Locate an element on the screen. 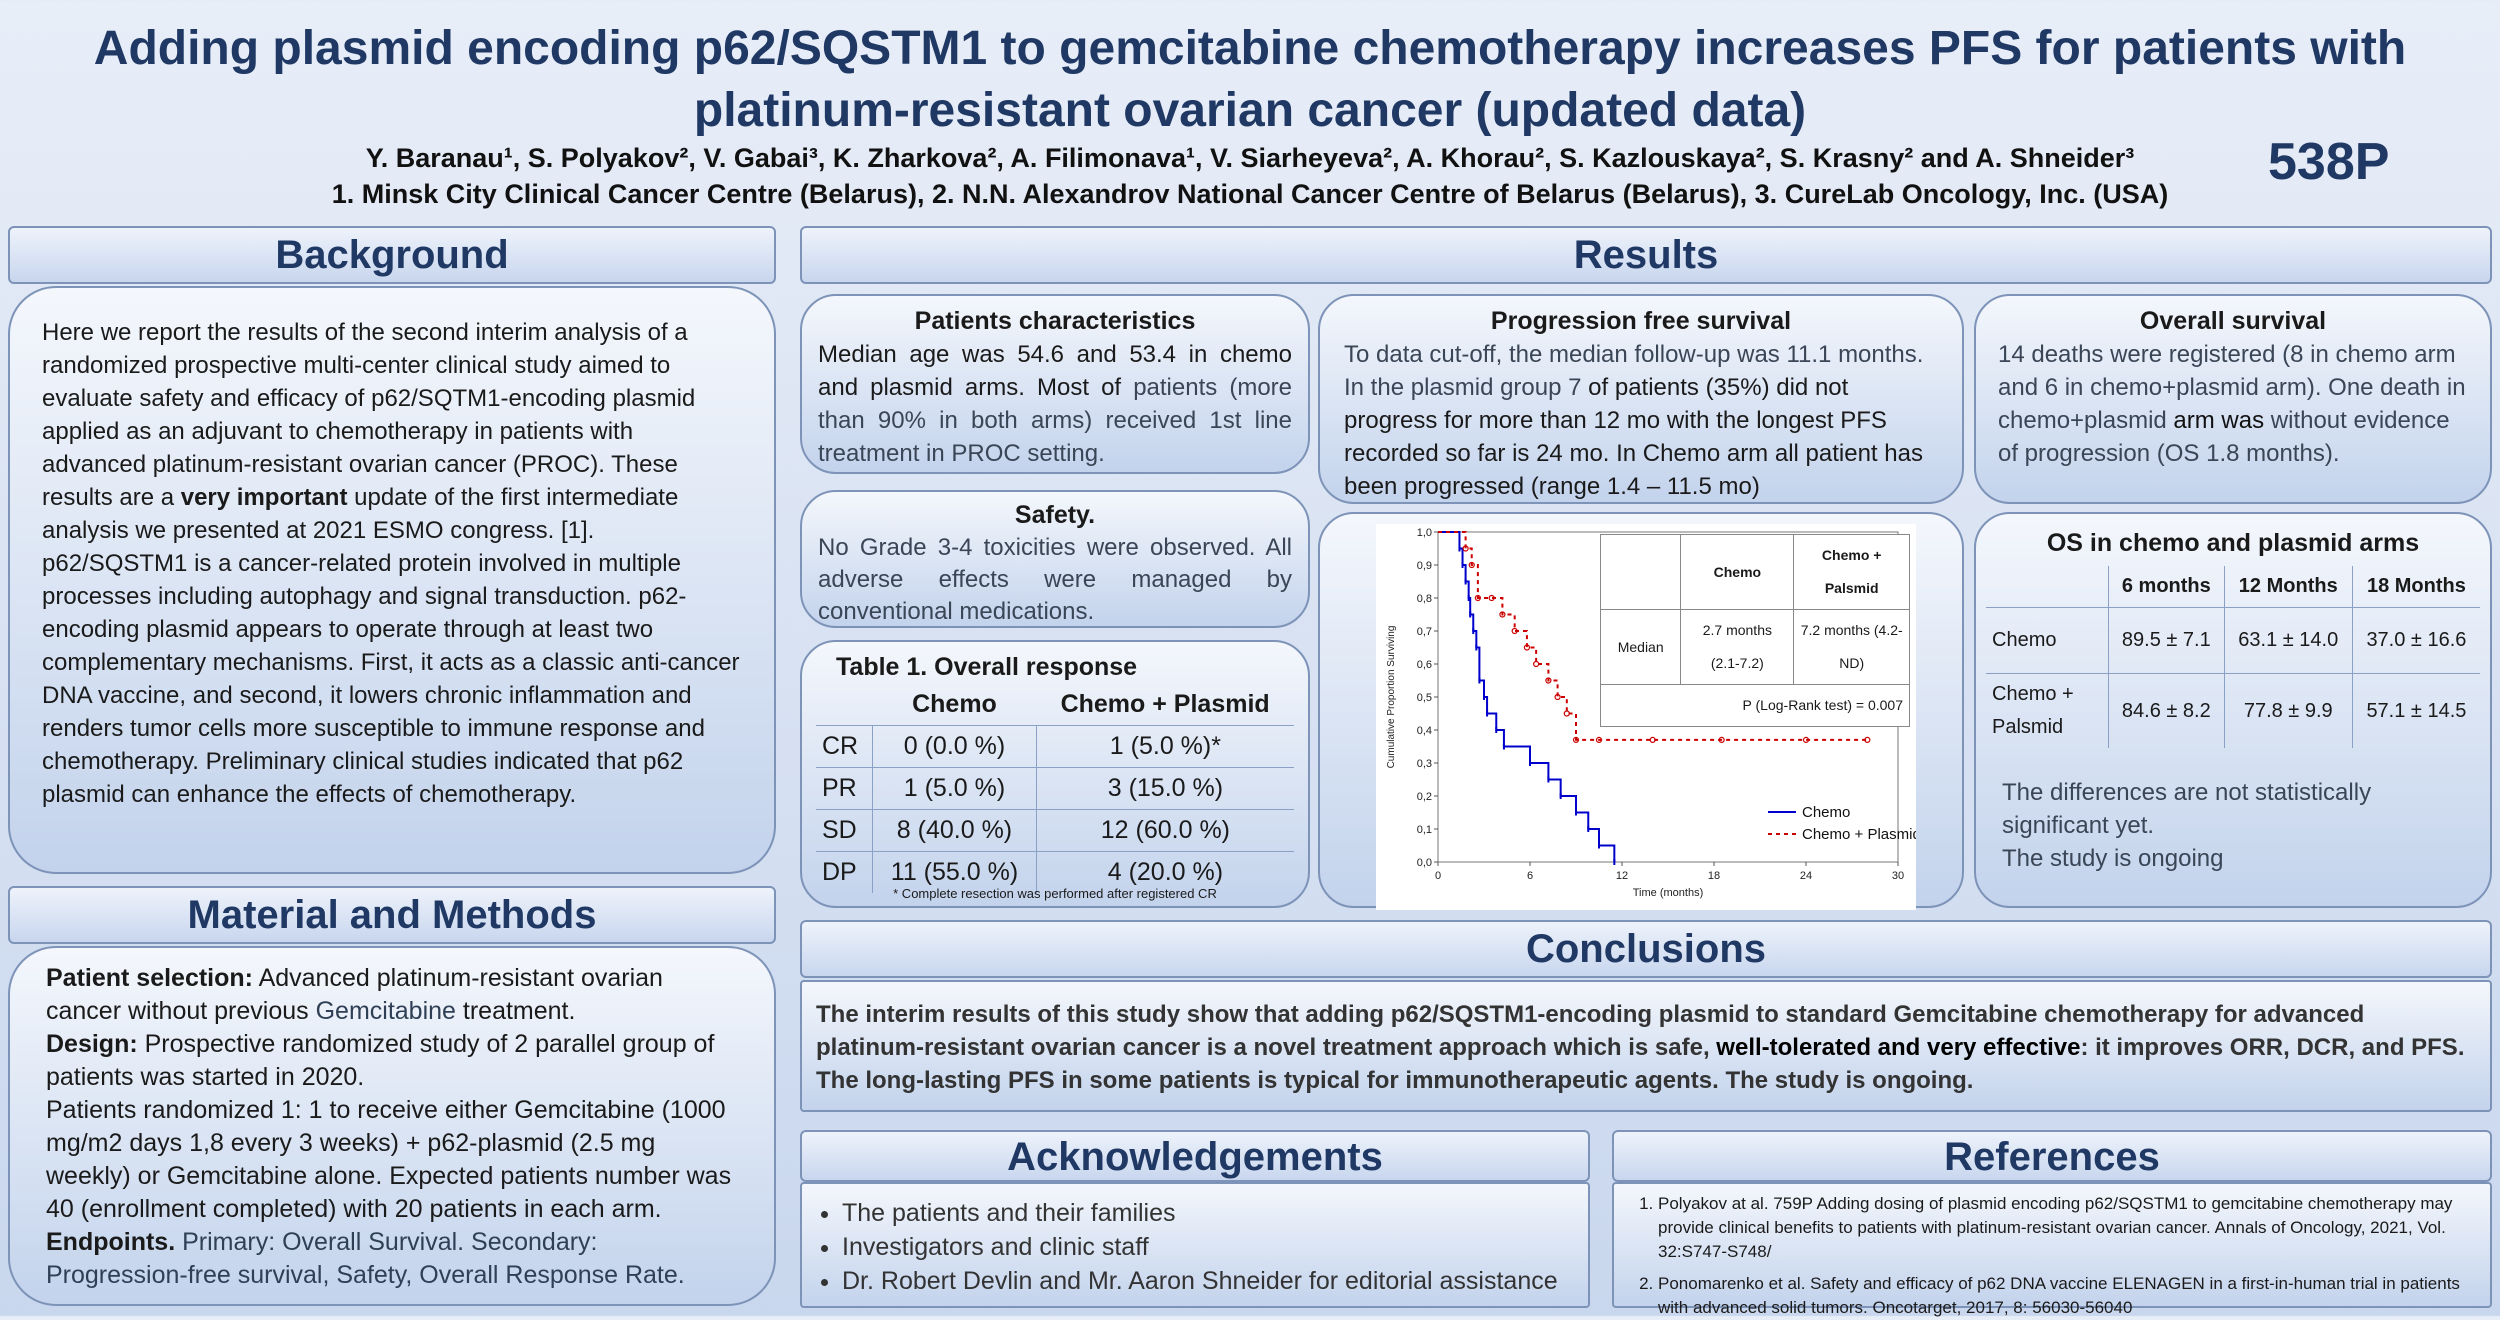 The width and height of the screenshot is (2500, 1320). references-heading: References is located at coordinates (2052, 1156).